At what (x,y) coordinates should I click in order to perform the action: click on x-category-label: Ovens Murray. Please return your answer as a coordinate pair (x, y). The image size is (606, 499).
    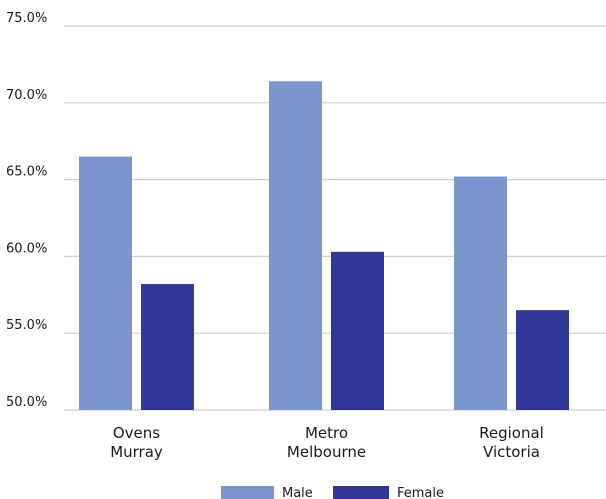
    Looking at the image, I should click on (136, 442).